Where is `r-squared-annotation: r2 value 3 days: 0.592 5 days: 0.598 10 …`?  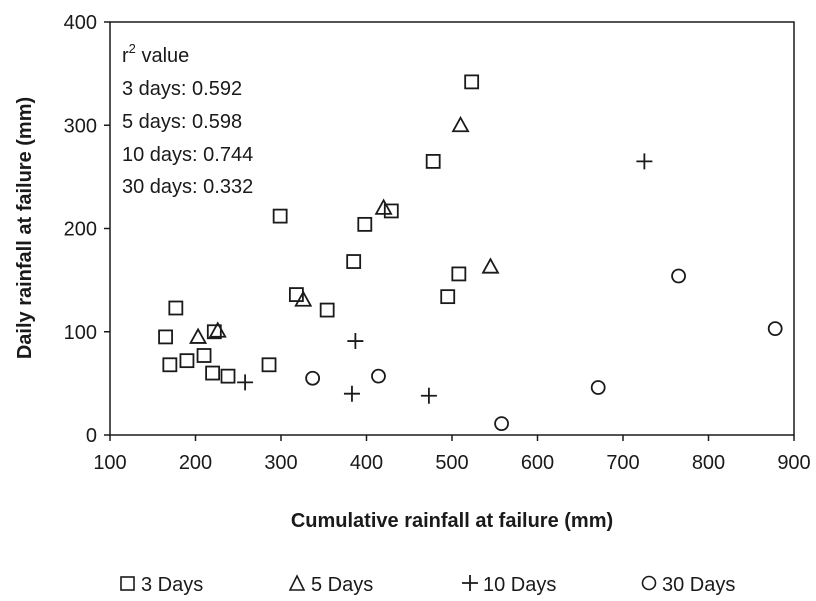
r-squared-annotation: r2 value 3 days: 0.592 5 days: 0.598 10 … is located at coordinates (187, 119).